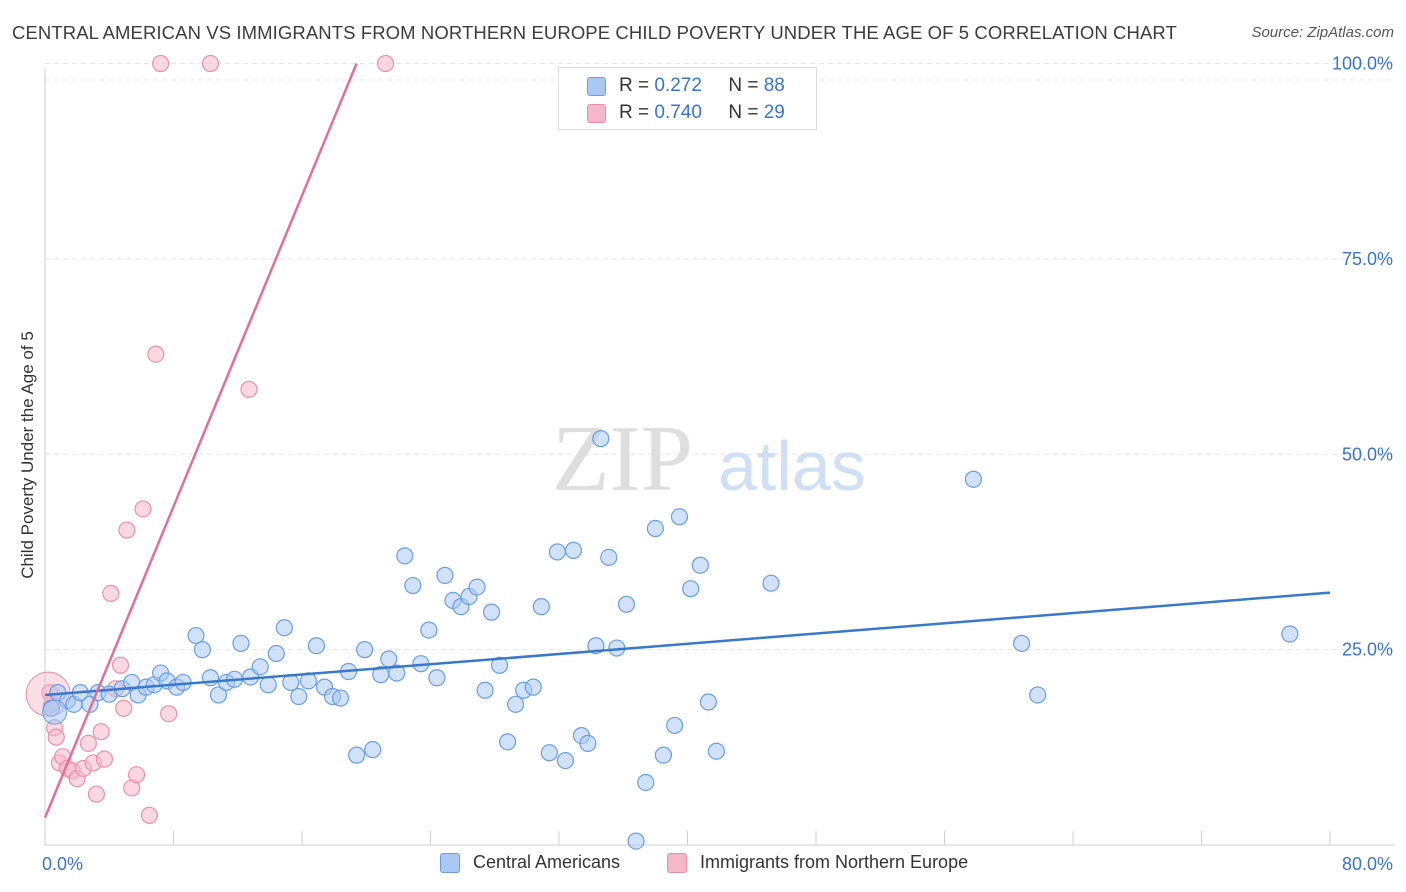  I want to click on legend-label: Immigrants from Northern Europe, so click(834, 862).